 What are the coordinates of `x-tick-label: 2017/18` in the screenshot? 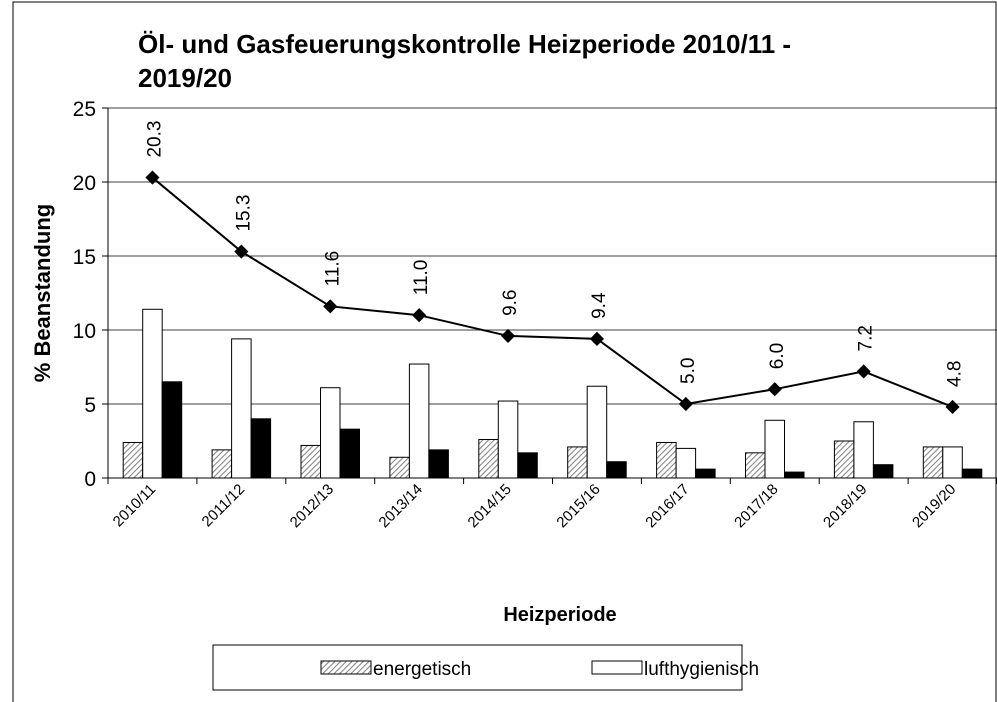 It's located at (756, 506).